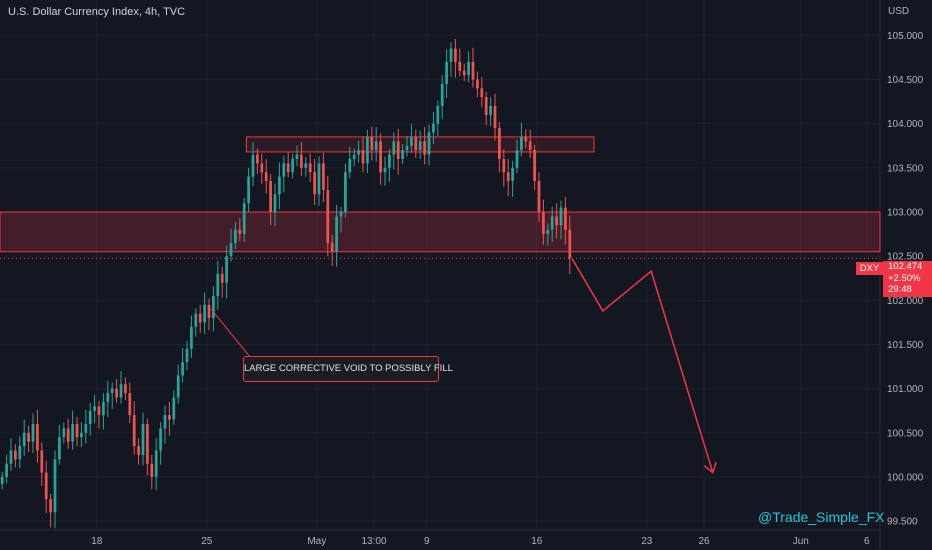 Image resolution: width=932 pixels, height=550 pixels. What do you see at coordinates (904, 278) in the screenshot?
I see `price-change: +2.50%` at bounding box center [904, 278].